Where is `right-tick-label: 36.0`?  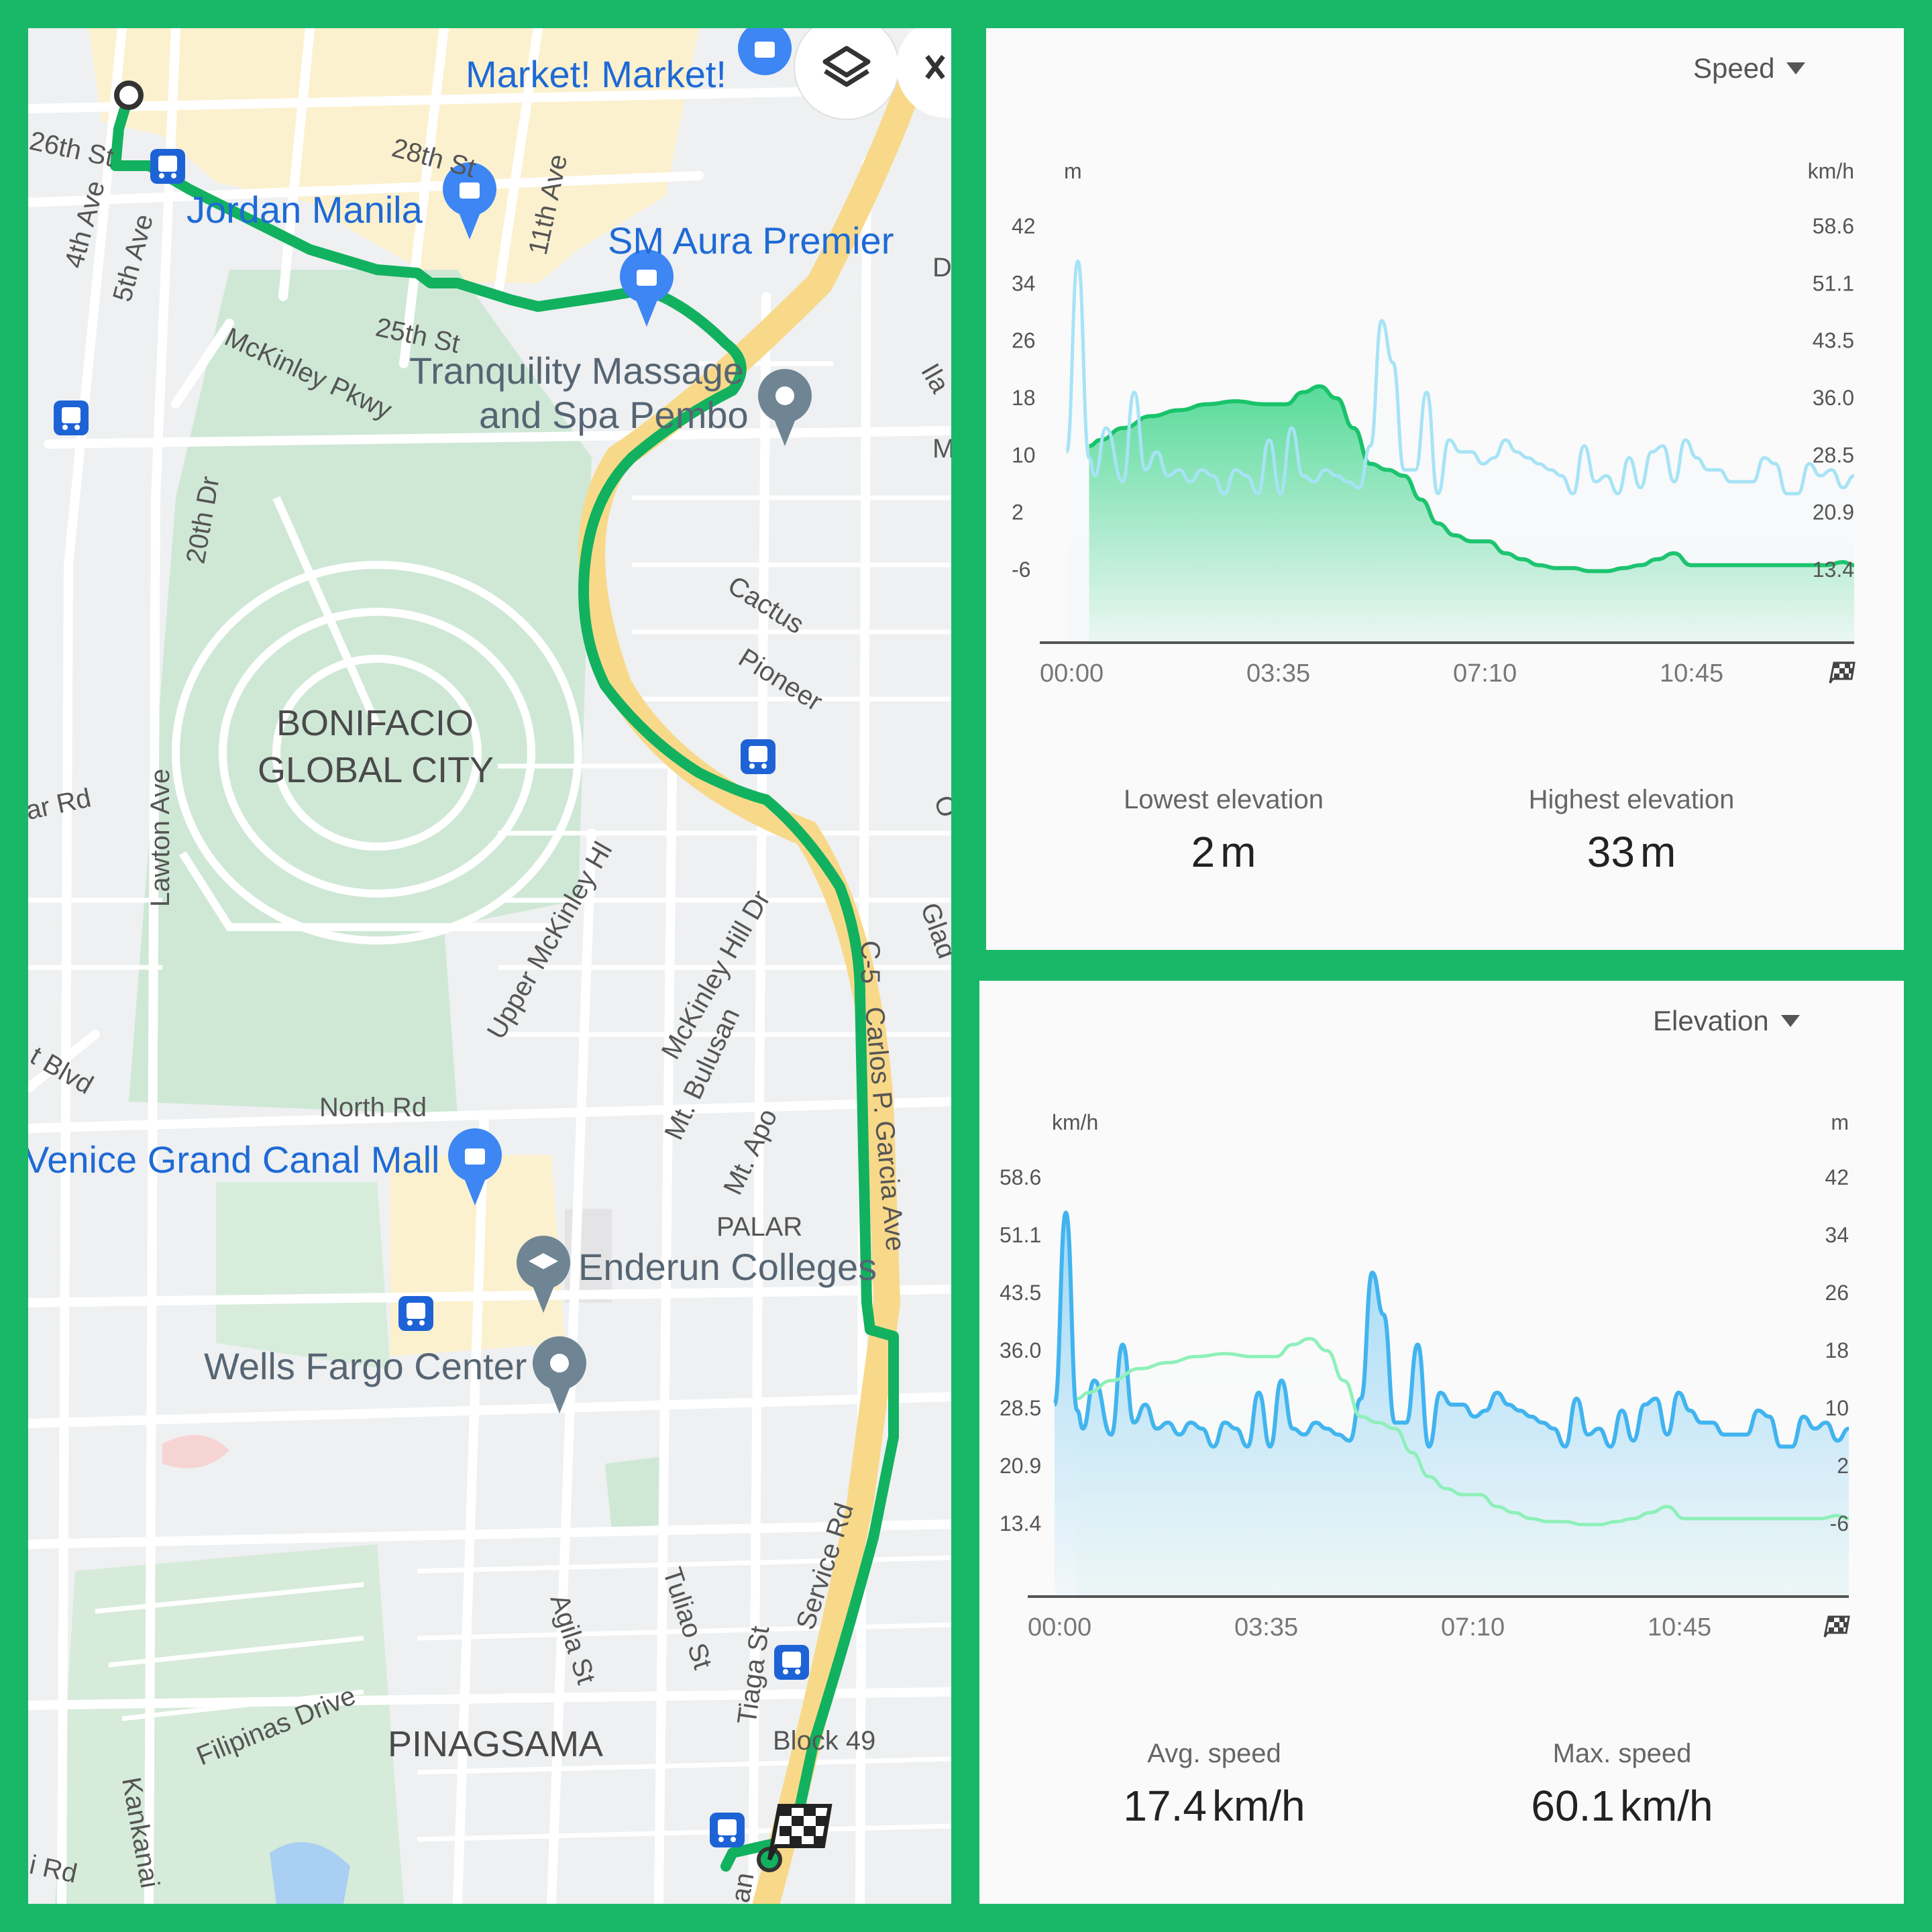
right-tick-label: 36.0 is located at coordinates (1833, 398).